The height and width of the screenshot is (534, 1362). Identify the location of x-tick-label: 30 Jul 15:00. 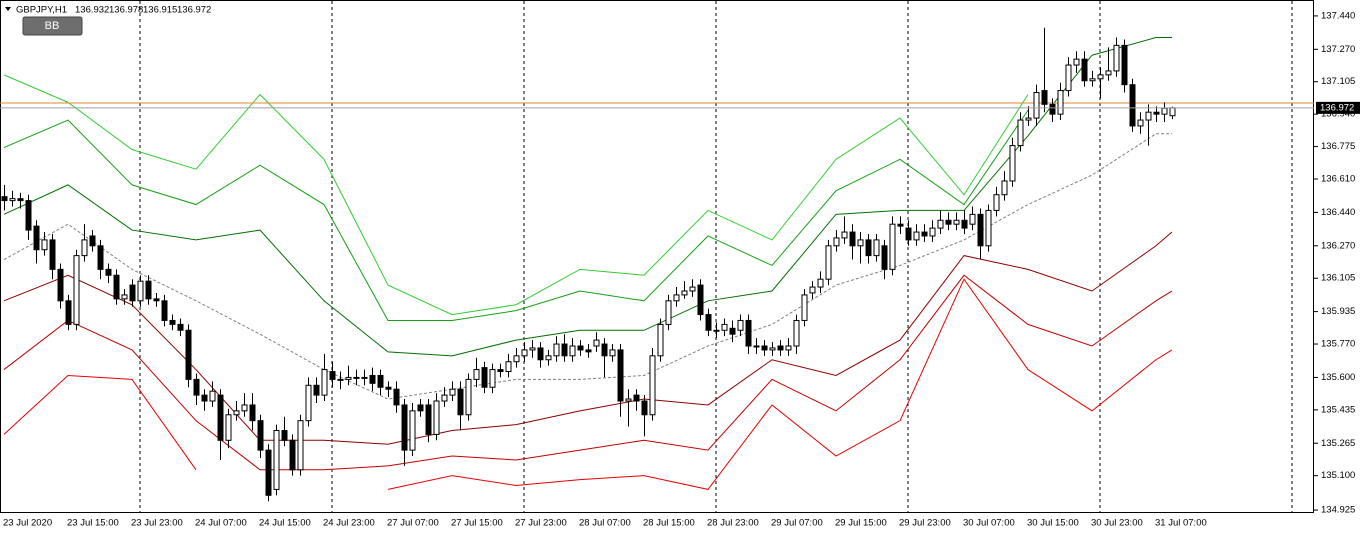
(1053, 523).